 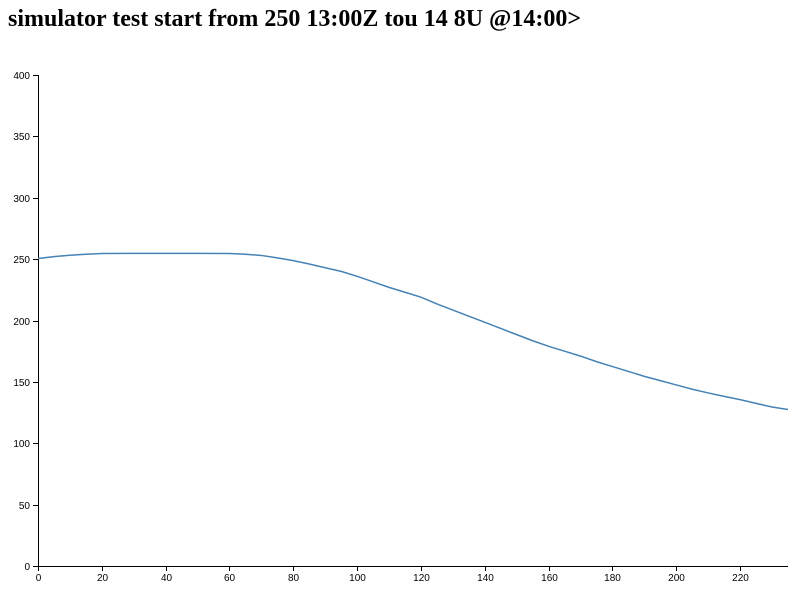 What do you see at coordinates (412, 575) in the screenshot?
I see `x-axis: 0 20 40 60 80 100 120 140 160 180 200 220` at bounding box center [412, 575].